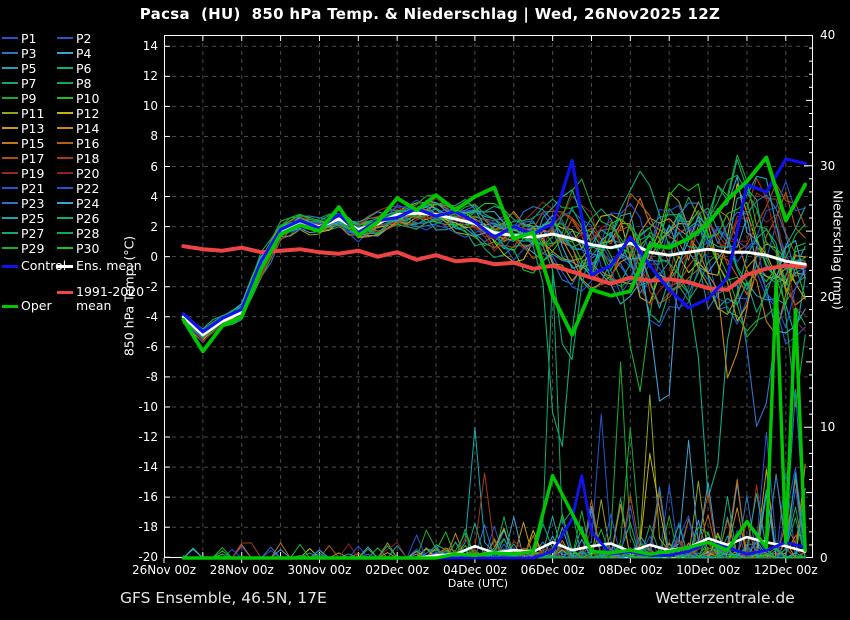 The height and width of the screenshot is (620, 850). What do you see at coordinates (10, 233) in the screenshot?
I see `legend-swatch-P27` at bounding box center [10, 233].